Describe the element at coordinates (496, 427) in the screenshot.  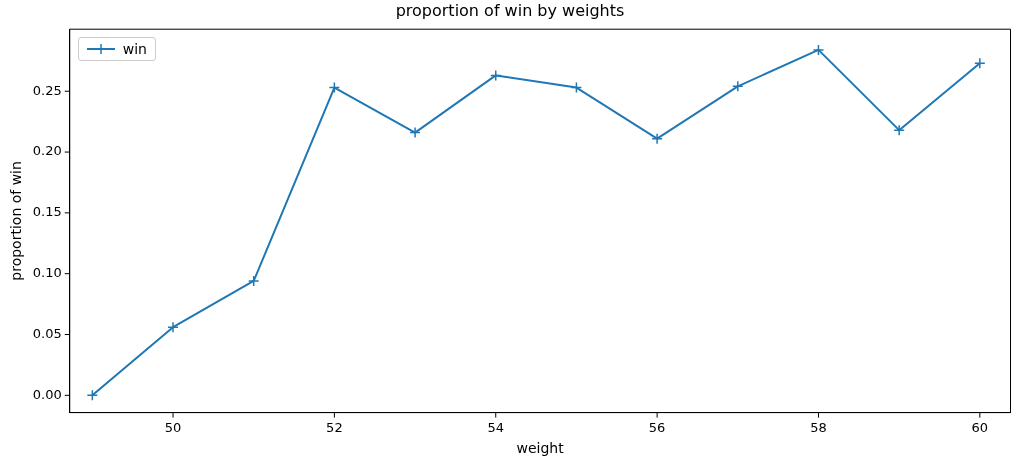
I see `x-tick-label: 54` at that location.